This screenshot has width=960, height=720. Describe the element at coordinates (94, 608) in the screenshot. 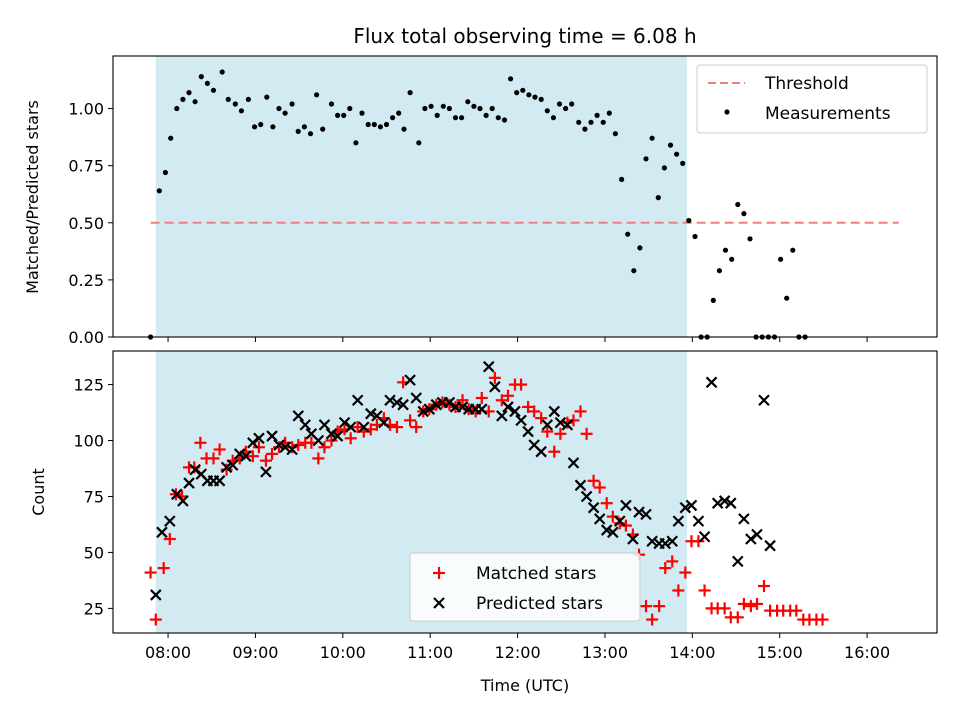

I see `bottom-y-tick-label: 25` at that location.